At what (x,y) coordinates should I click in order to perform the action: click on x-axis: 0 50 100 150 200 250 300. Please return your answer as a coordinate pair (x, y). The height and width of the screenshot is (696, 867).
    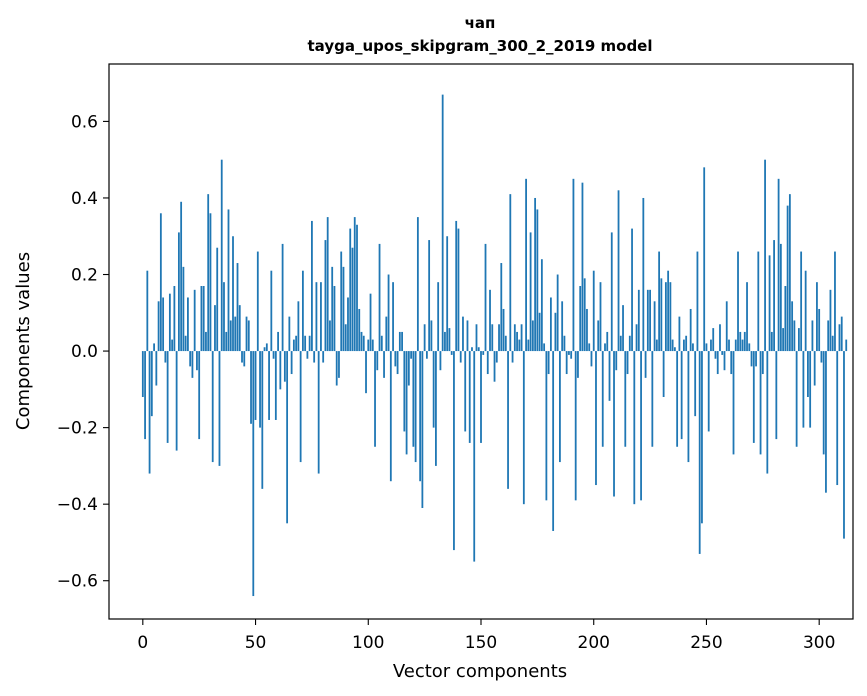
    Looking at the image, I should click on (486, 636).